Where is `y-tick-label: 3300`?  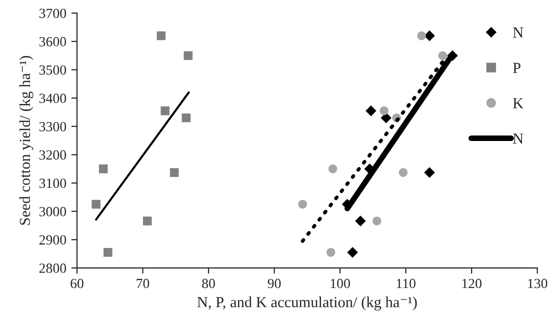
y-tick-label: 3300 is located at coordinates (52, 127).